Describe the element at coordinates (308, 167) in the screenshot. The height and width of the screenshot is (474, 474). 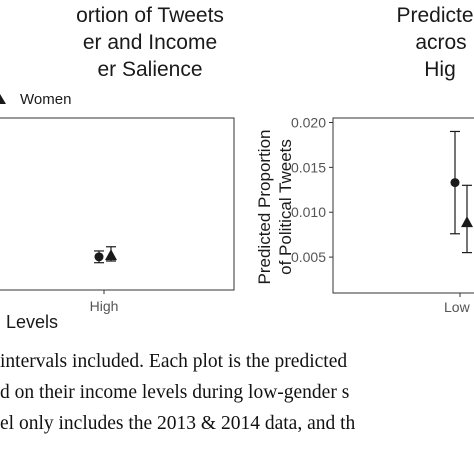
I see `right-y-tick-label-2: 0.015` at that location.